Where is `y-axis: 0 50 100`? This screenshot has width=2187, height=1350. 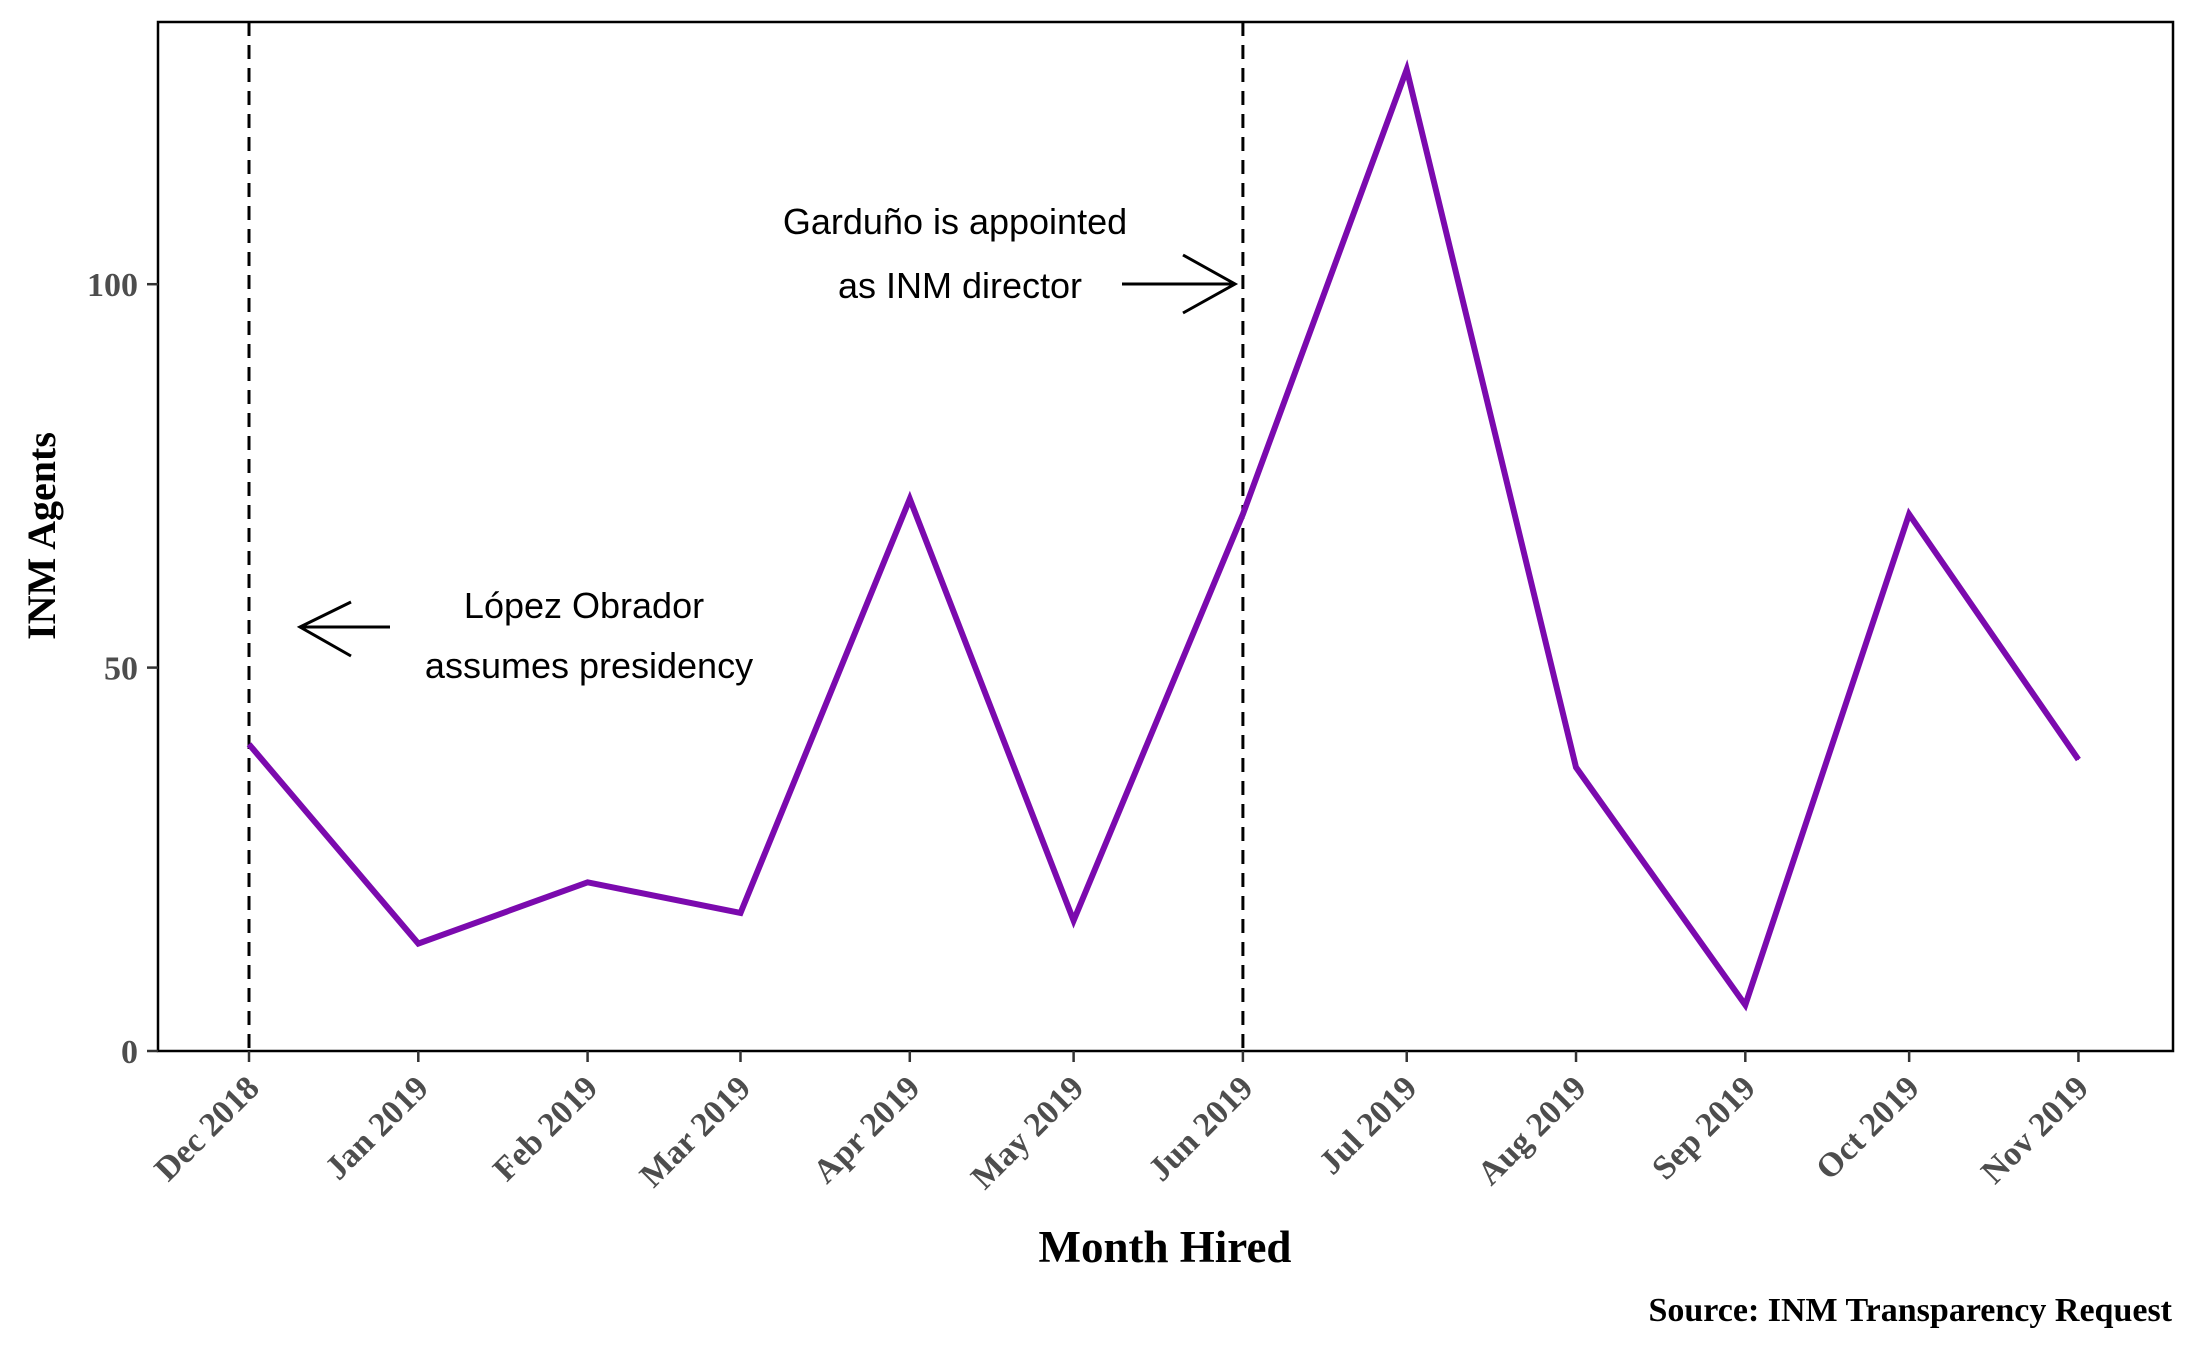 y-axis: 0 50 100 is located at coordinates (122, 669).